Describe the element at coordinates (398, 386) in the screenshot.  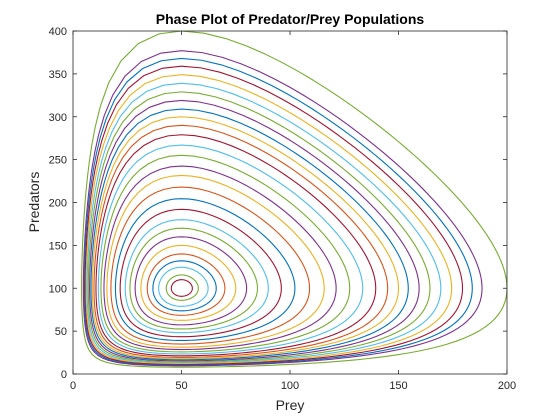
I see `x-tick-label: 150` at that location.